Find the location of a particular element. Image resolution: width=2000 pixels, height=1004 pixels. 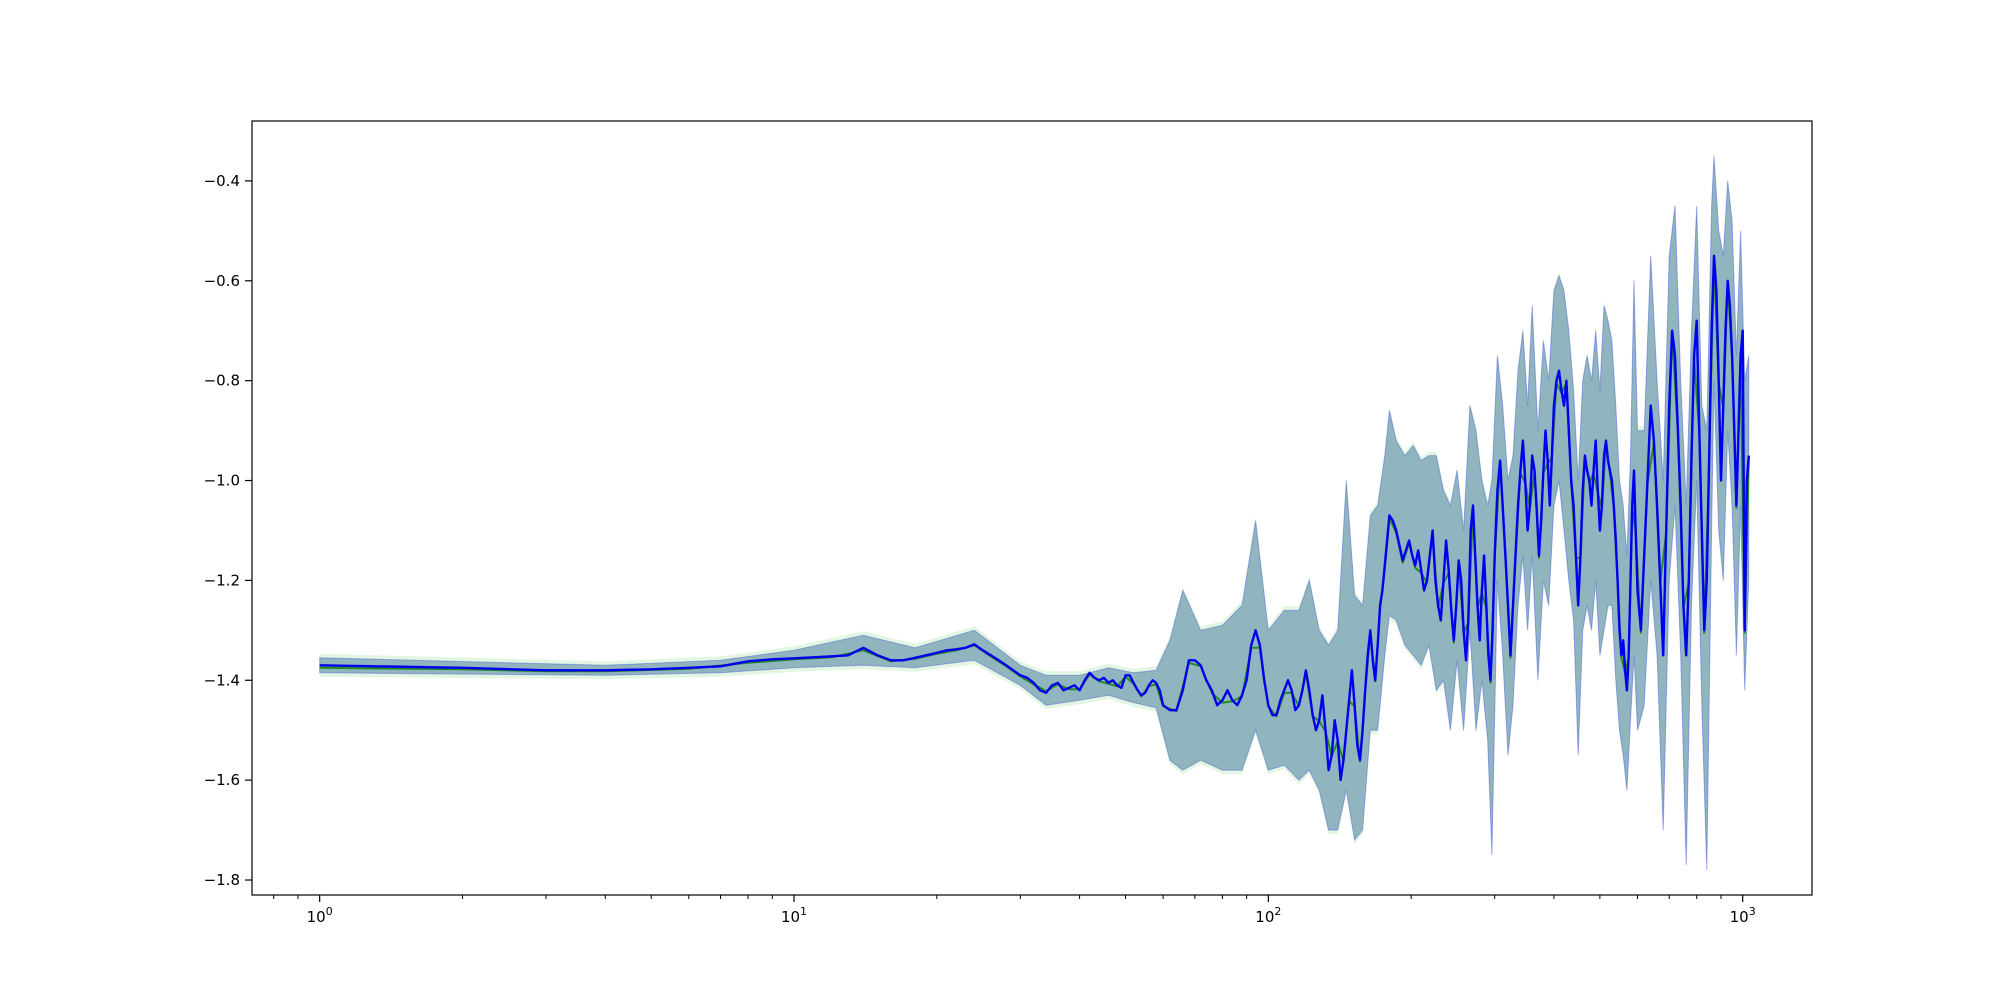

y-tick-label: −1.6 is located at coordinates (222, 780).